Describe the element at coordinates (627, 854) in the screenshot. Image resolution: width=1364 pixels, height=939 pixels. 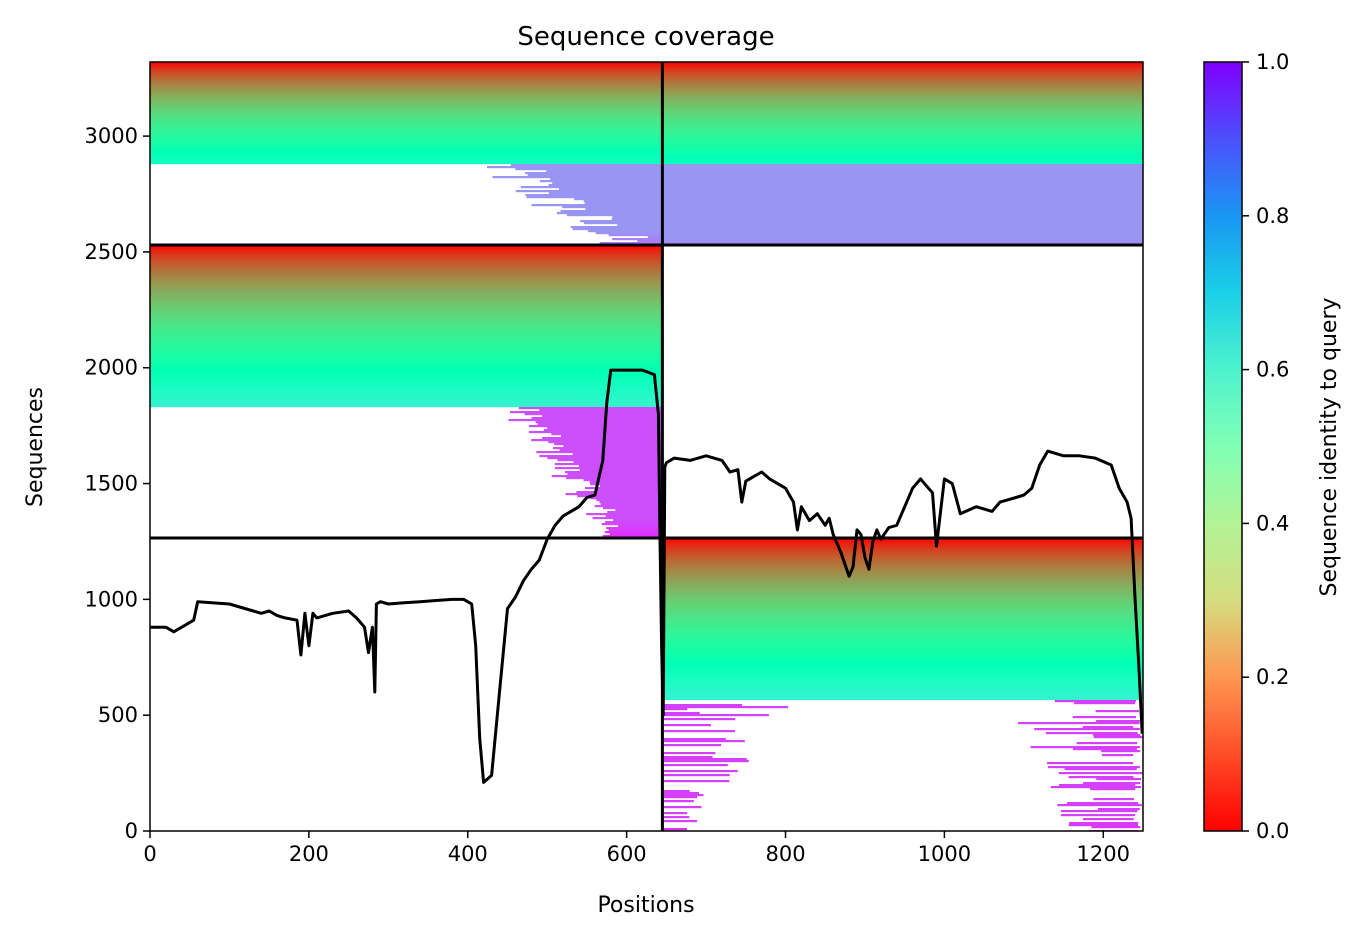
I see `x-tick-label: 600` at that location.